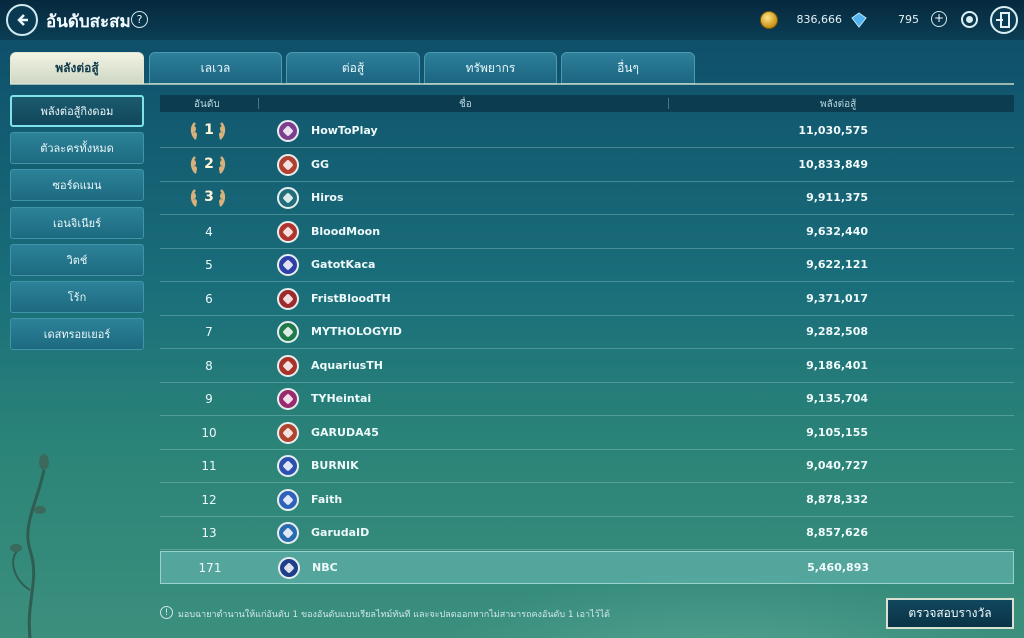  What do you see at coordinates (320, 164) in the screenshot?
I see `player-name: GG` at bounding box center [320, 164].